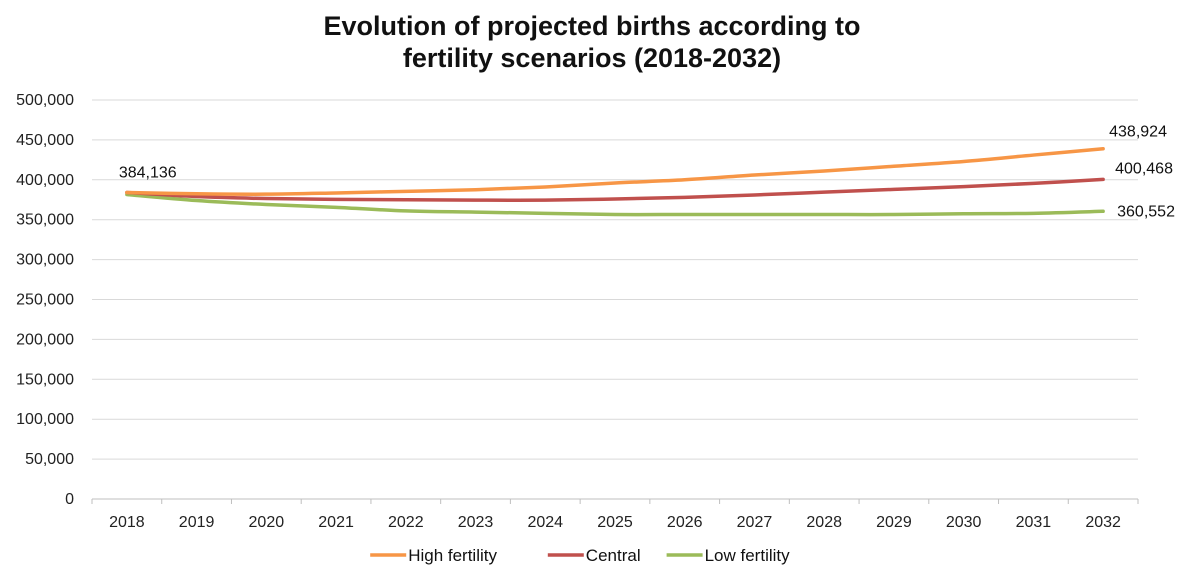  What do you see at coordinates (1138, 132) in the screenshot?
I see `data-label: 438,924` at bounding box center [1138, 132].